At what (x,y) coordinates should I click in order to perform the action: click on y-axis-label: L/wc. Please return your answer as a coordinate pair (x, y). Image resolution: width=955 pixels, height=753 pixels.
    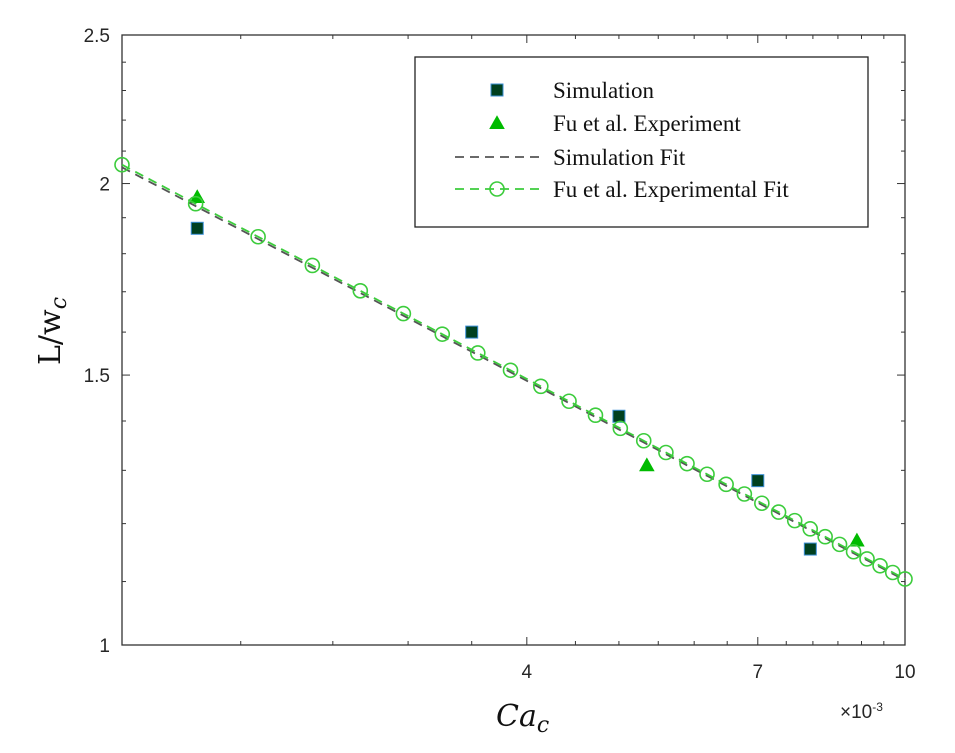
    Looking at the image, I should click on (52, 331).